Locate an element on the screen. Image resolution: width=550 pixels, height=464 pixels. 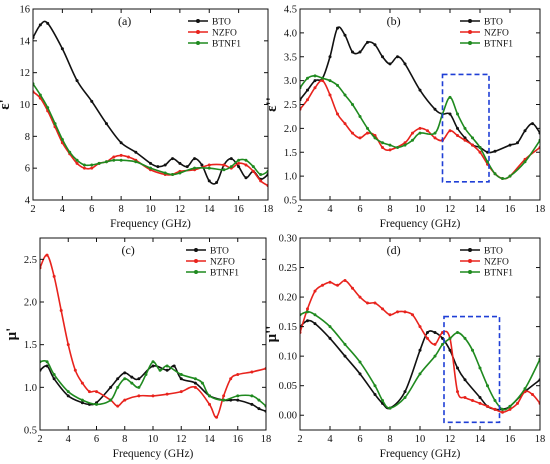
y-tick-label: 4.0 is located at coordinates (290, 33).